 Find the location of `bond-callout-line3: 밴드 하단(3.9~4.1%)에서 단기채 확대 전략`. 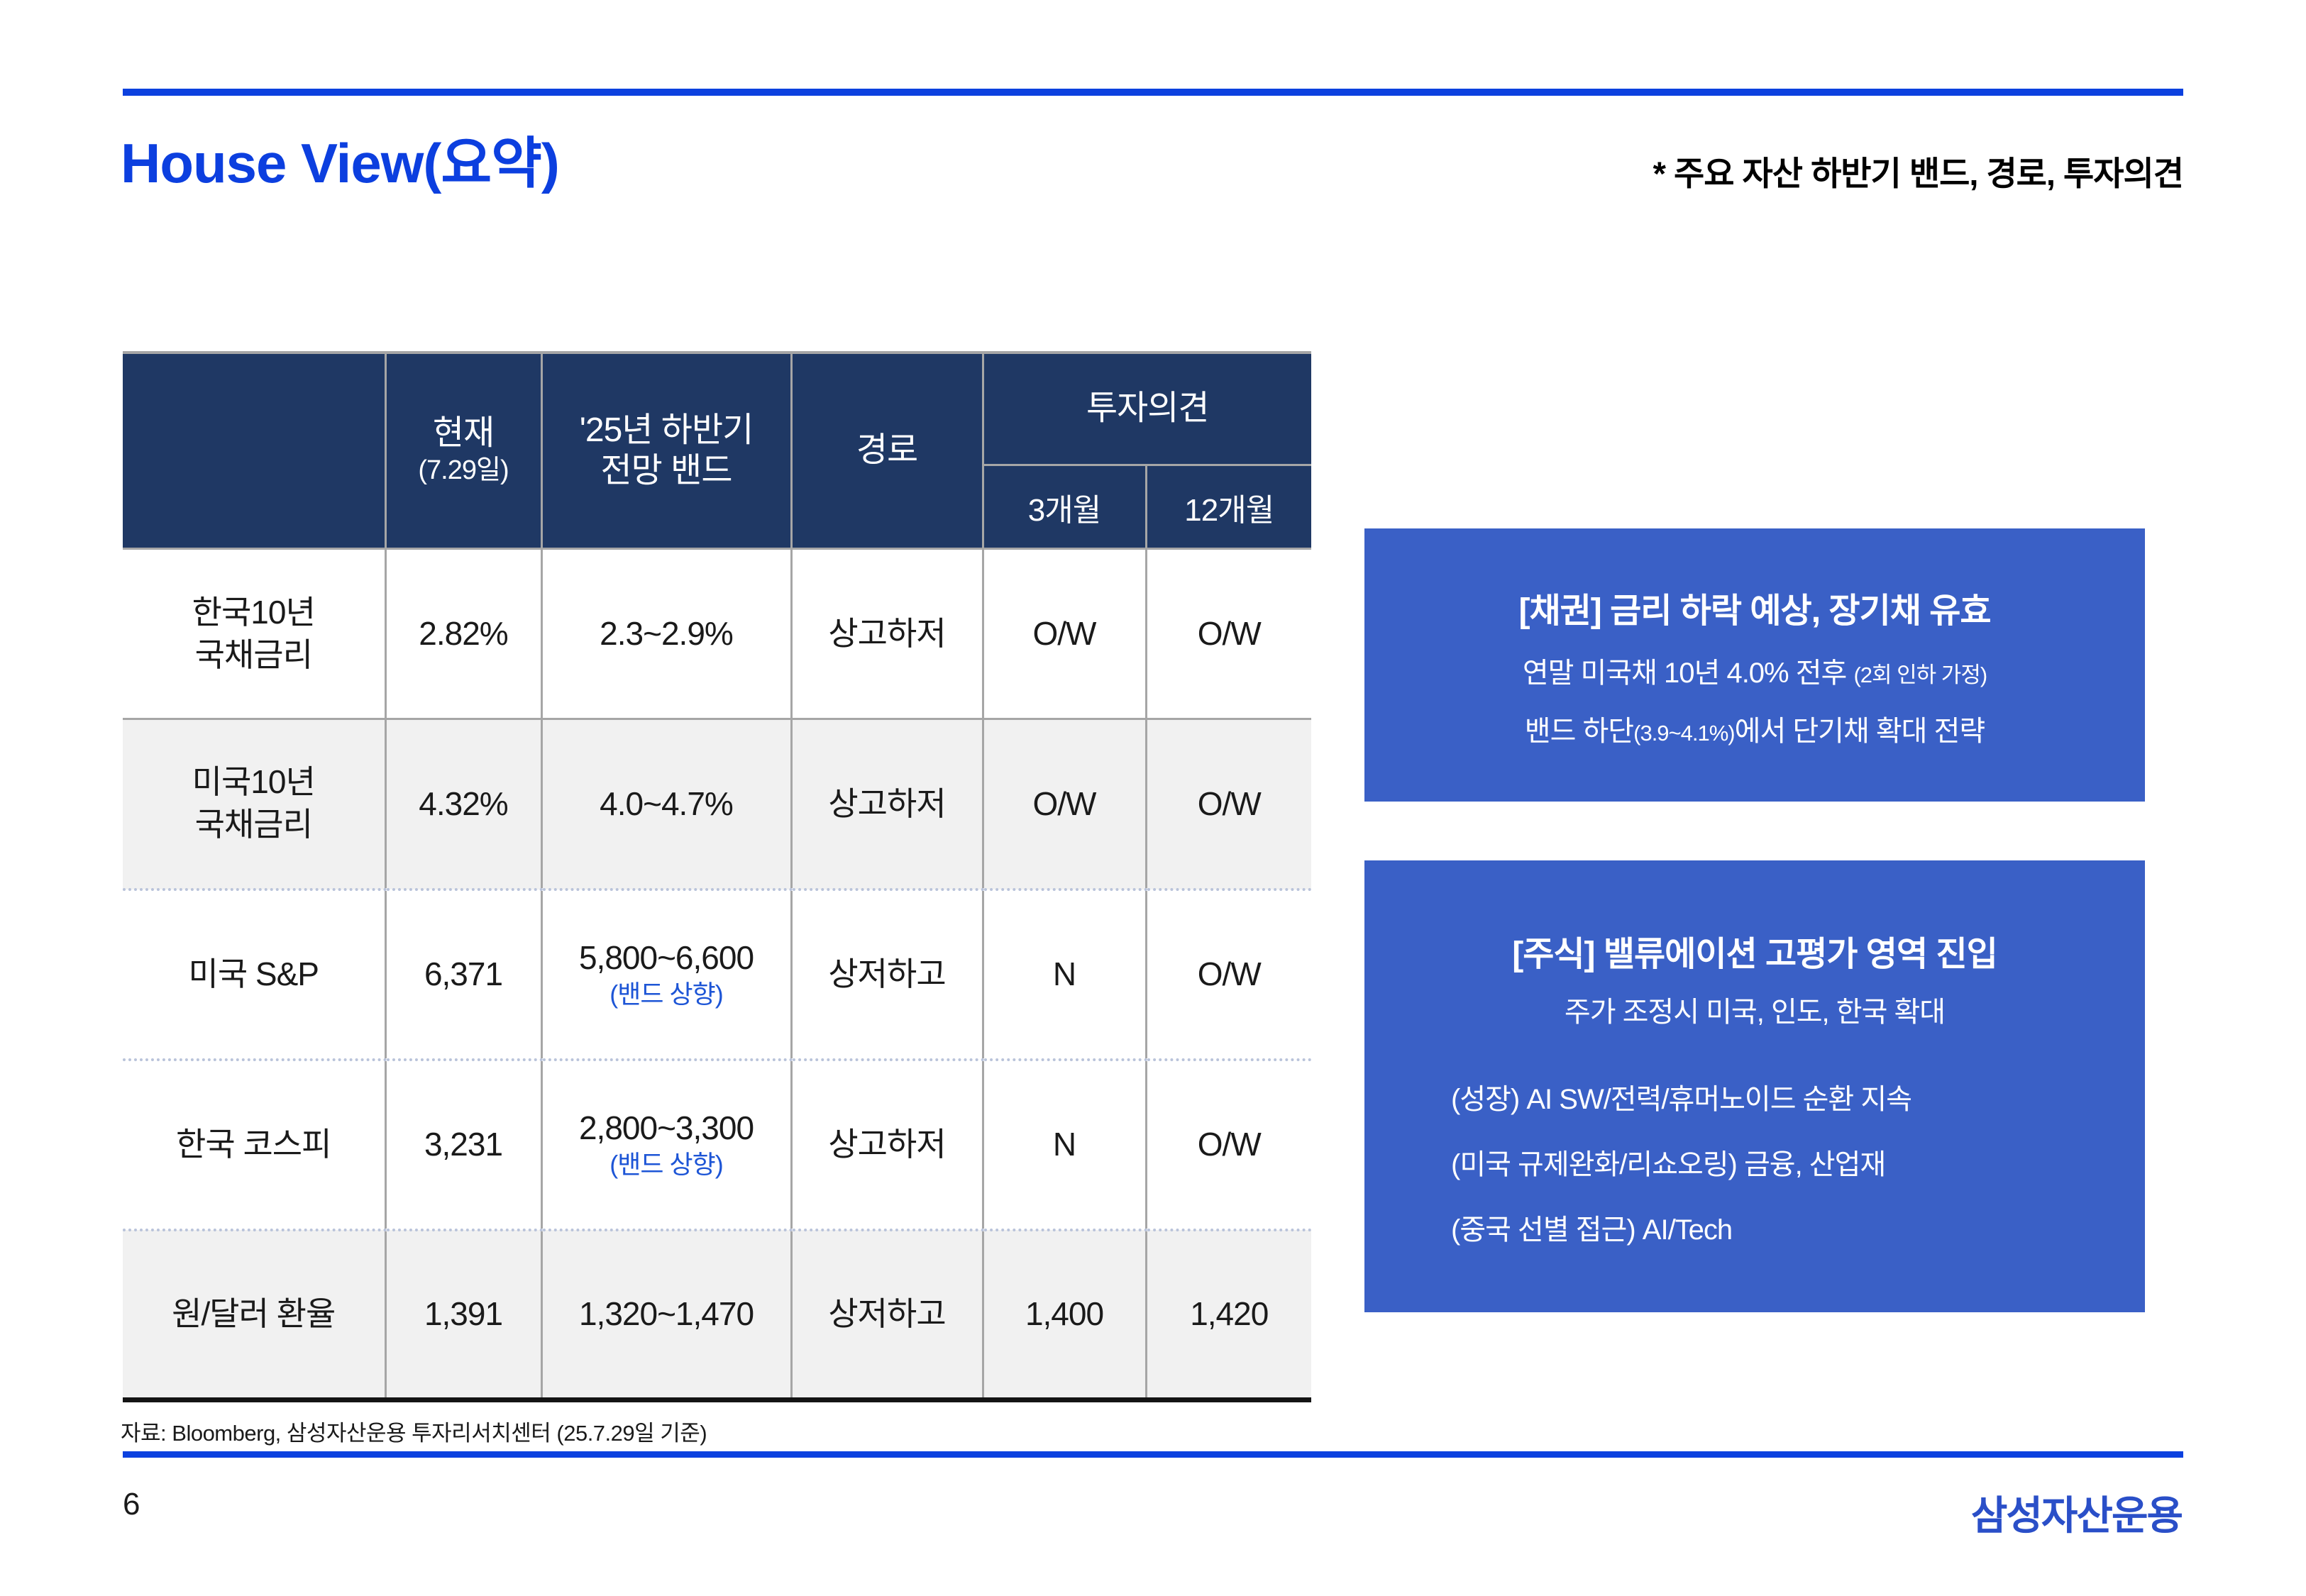

bond-callout-line3: 밴드 하단(3.9~4.1%)에서 단기채 확대 전략 is located at coordinates (1754, 731).